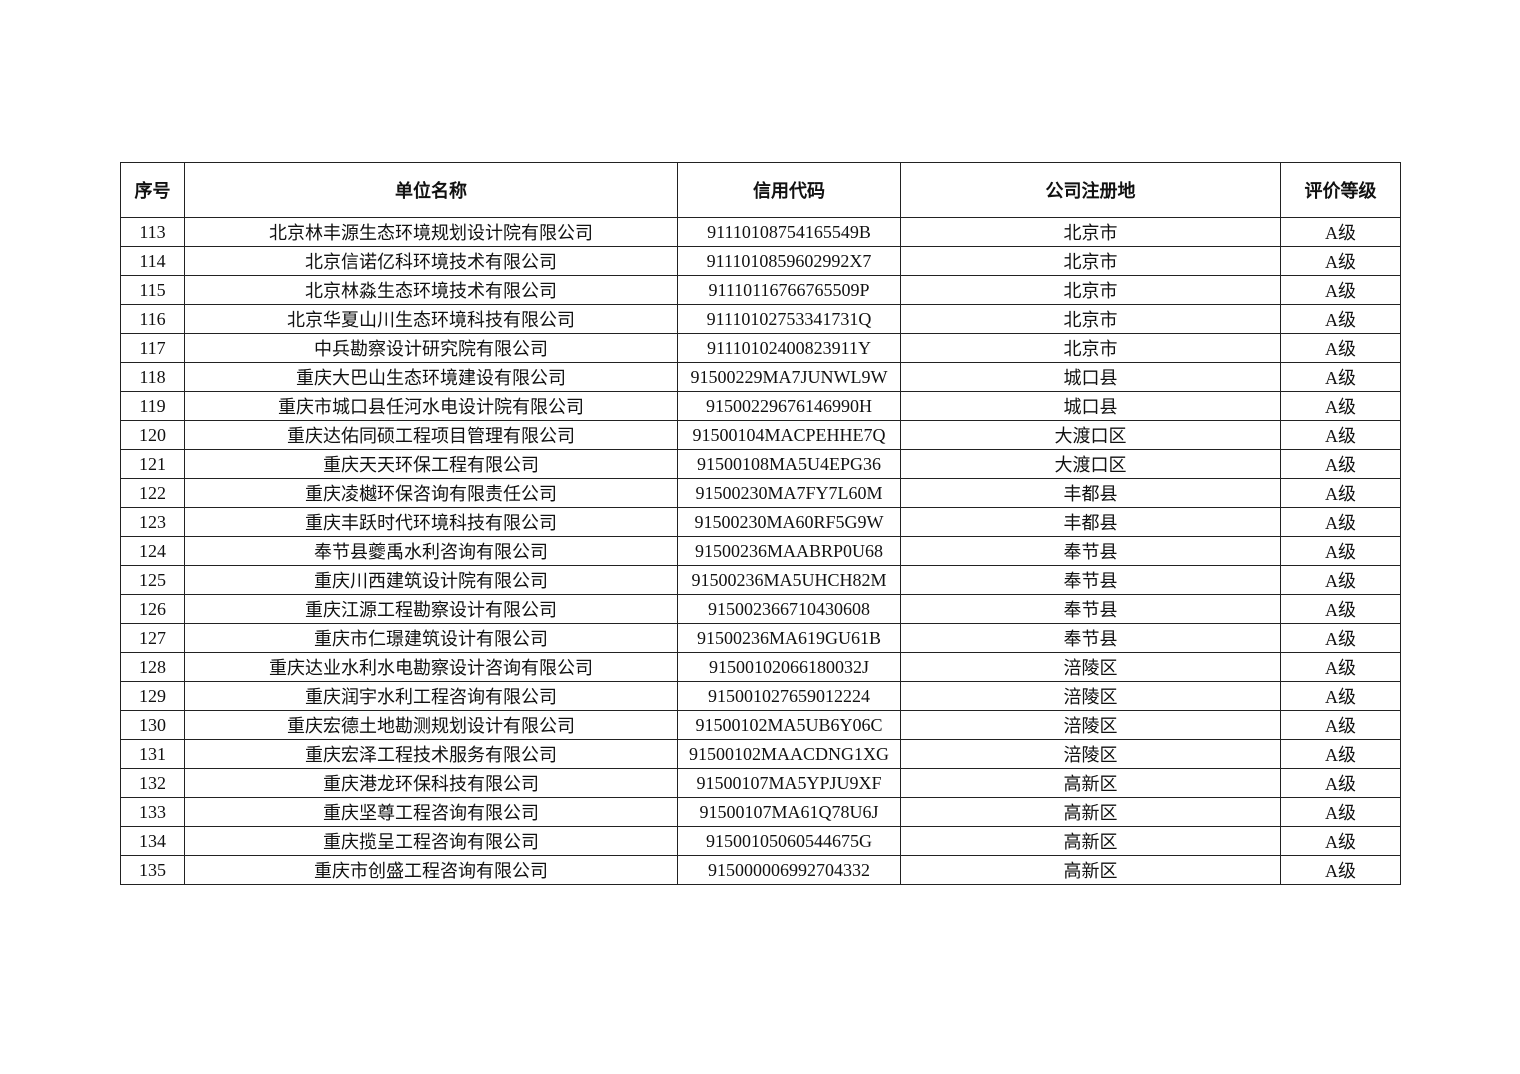 The height and width of the screenshot is (1074, 1520). What do you see at coordinates (789, 406) in the screenshot?
I see `cell-credit-code: 91500229676146990H` at bounding box center [789, 406].